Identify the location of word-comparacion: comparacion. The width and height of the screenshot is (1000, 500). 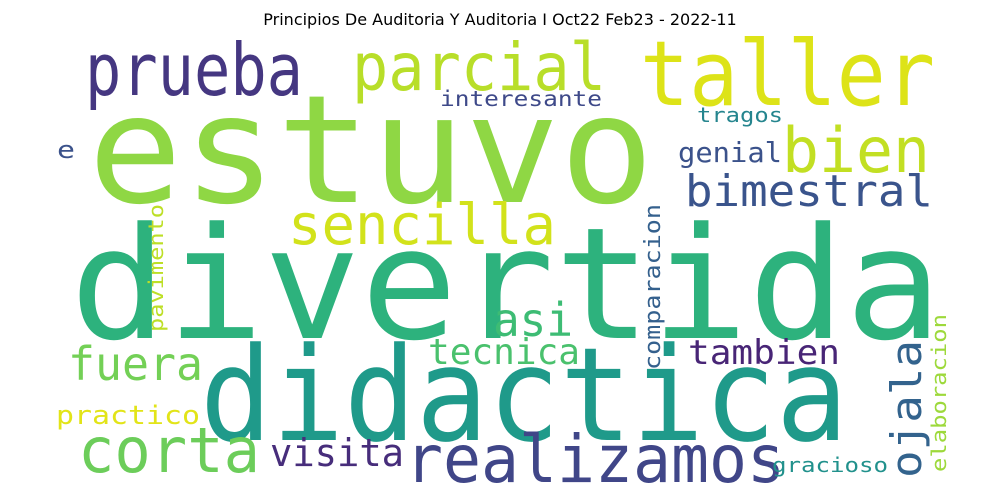
(653, 287).